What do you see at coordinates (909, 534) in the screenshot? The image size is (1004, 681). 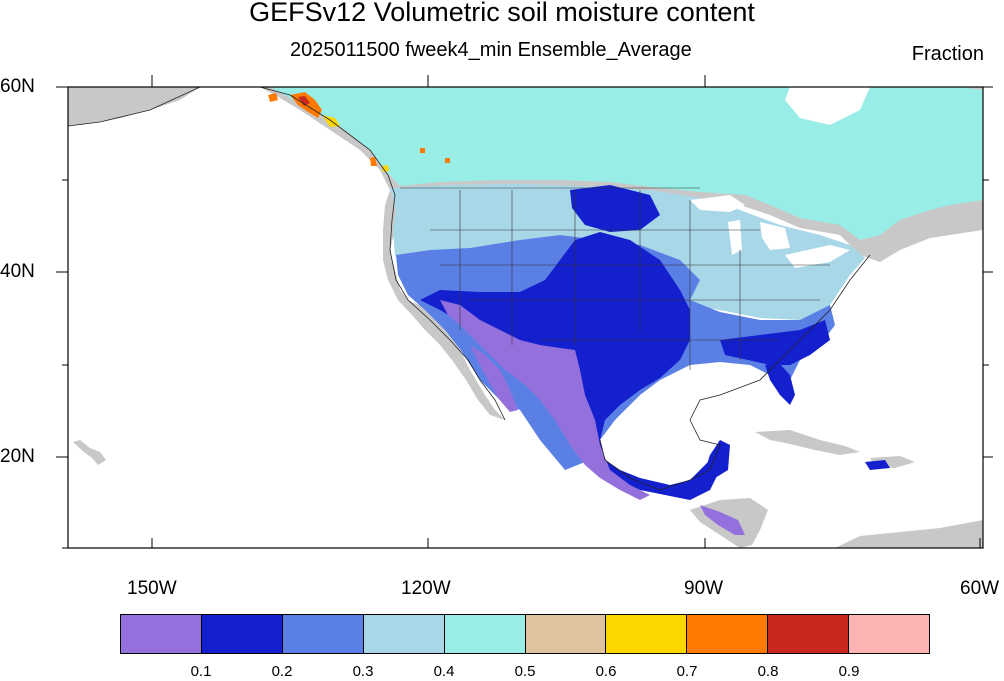 I see `land-nodata-southamerica` at bounding box center [909, 534].